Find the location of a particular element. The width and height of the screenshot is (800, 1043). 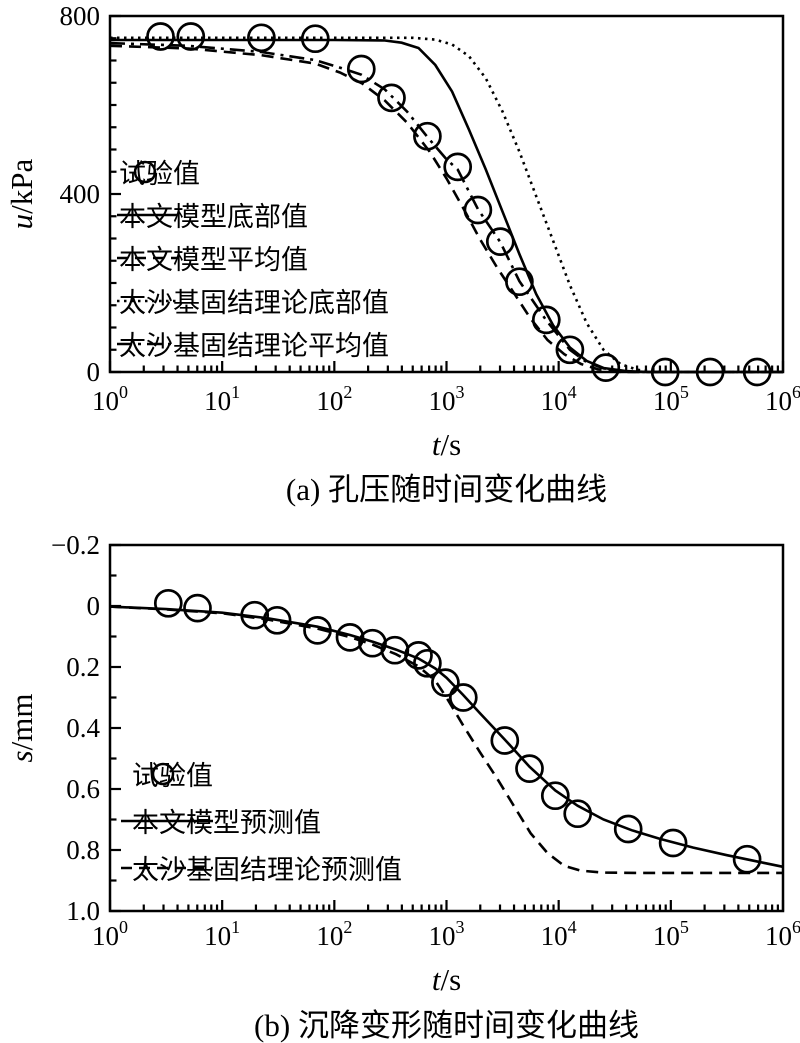

y-tick-label: 0.6 is located at coordinates (83, 789).